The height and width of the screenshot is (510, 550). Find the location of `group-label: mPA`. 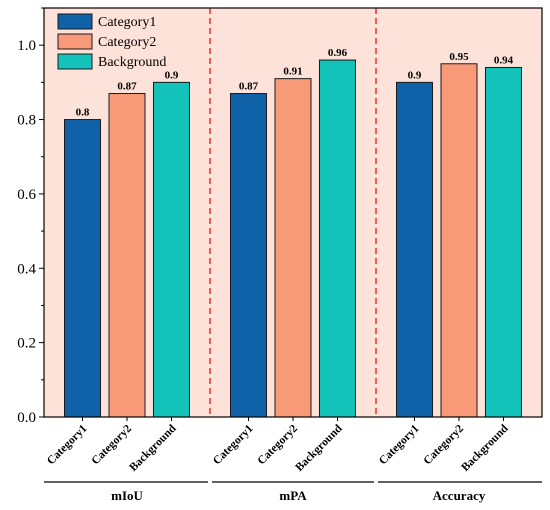

group-label: mPA is located at coordinates (293, 495).